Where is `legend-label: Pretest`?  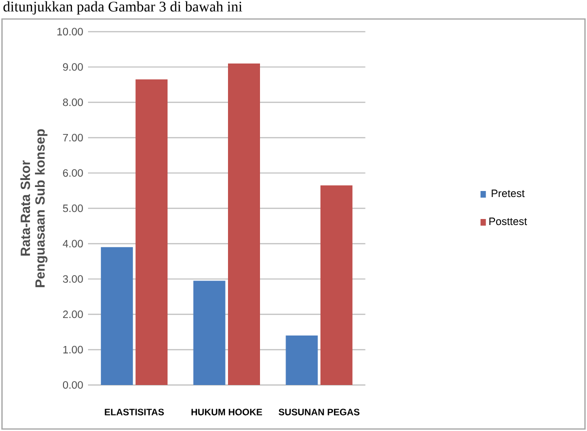
legend-label: Pretest is located at coordinates (508, 194).